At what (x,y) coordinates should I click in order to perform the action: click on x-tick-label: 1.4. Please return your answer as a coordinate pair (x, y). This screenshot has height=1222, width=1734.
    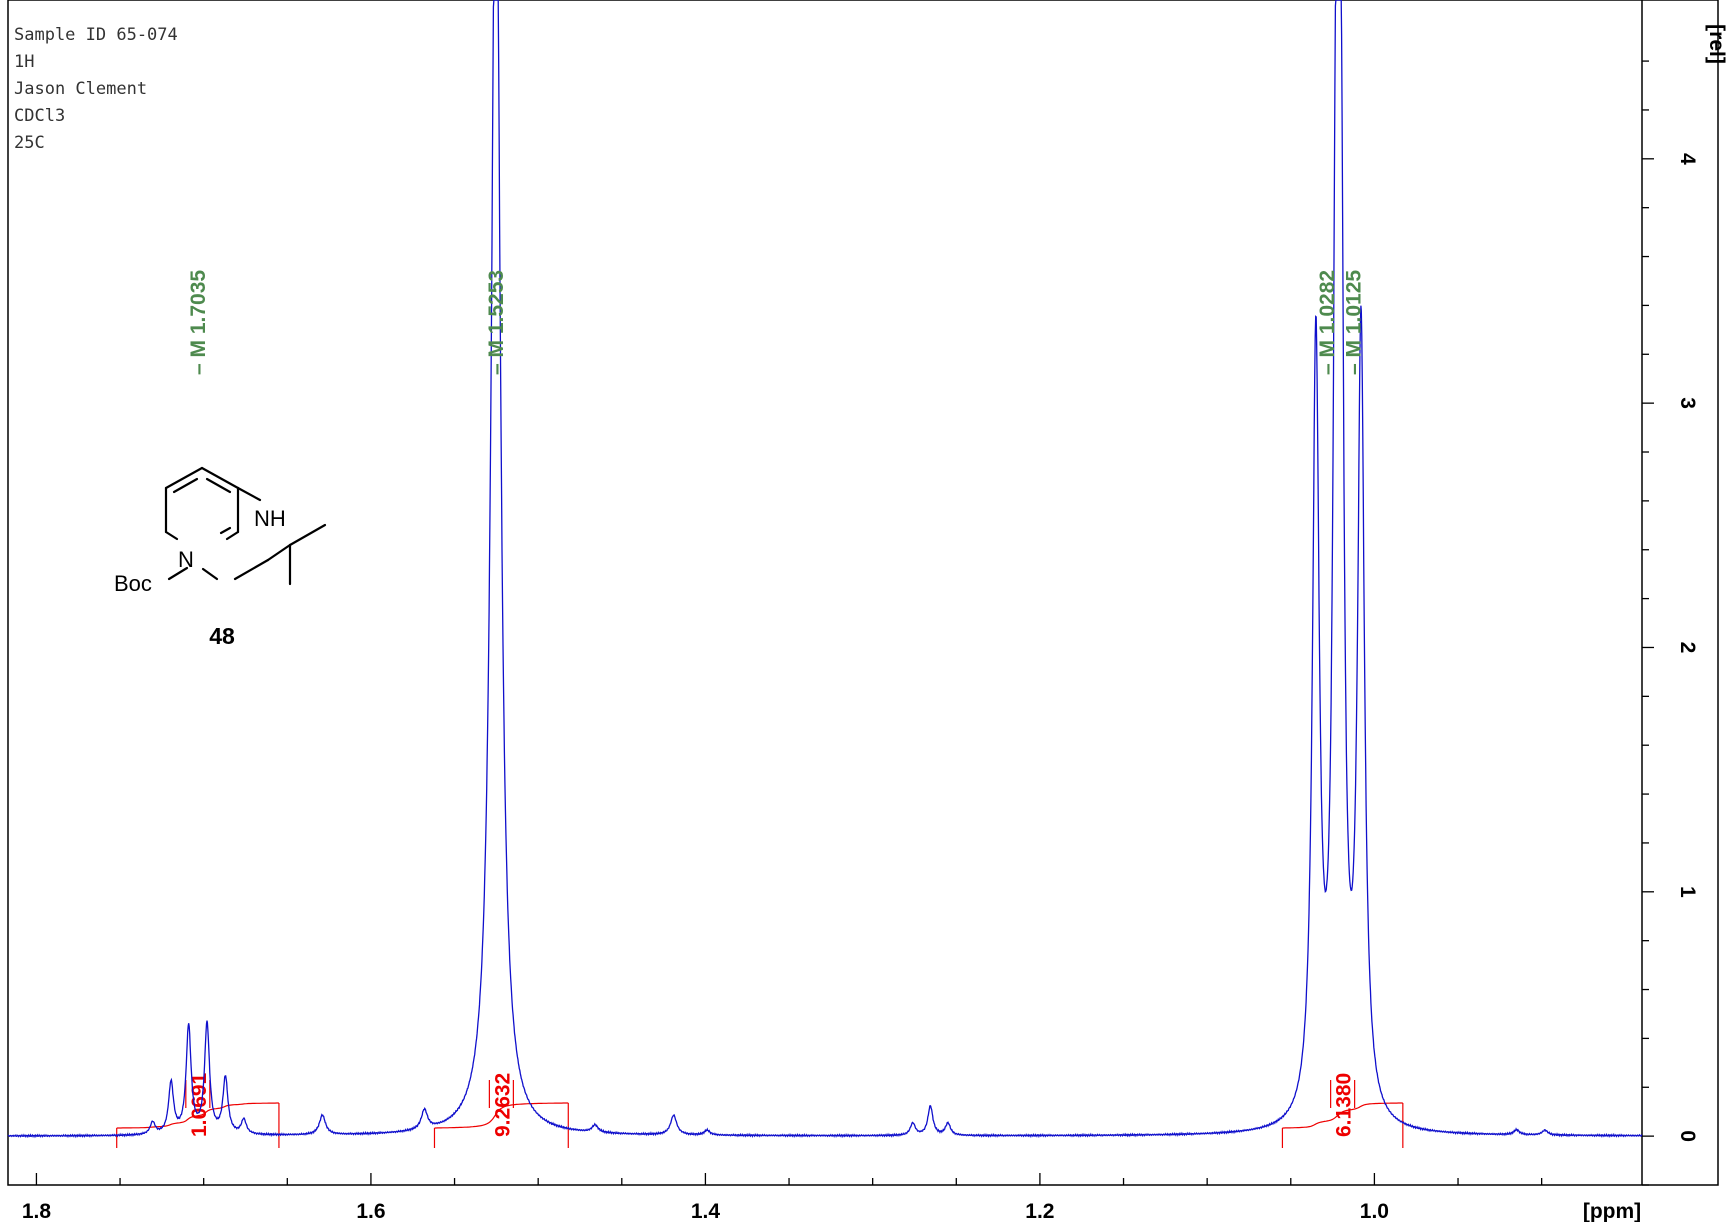
    Looking at the image, I should click on (706, 1211).